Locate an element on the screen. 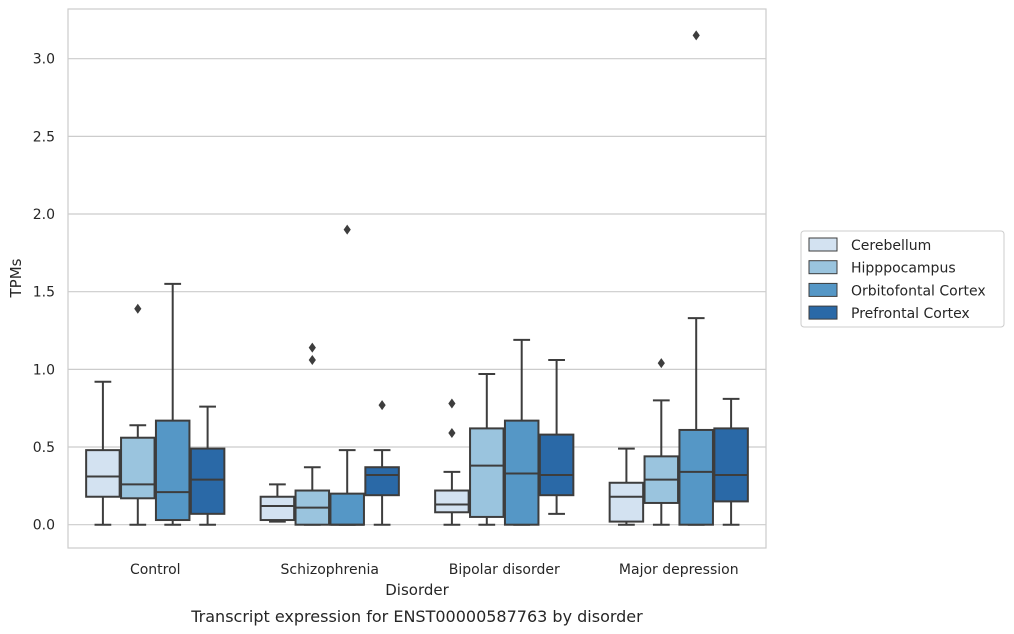 Image resolution: width=1014 pixels, height=634 pixels. legend-frame is located at coordinates (902, 279).